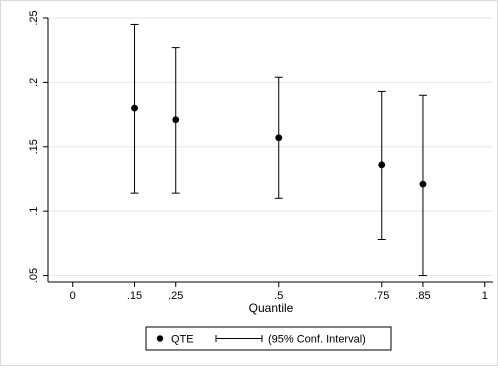  Describe the element at coordinates (317, 340) in the screenshot. I see `legend-ci-label: (95% Conf. Interval)` at that location.